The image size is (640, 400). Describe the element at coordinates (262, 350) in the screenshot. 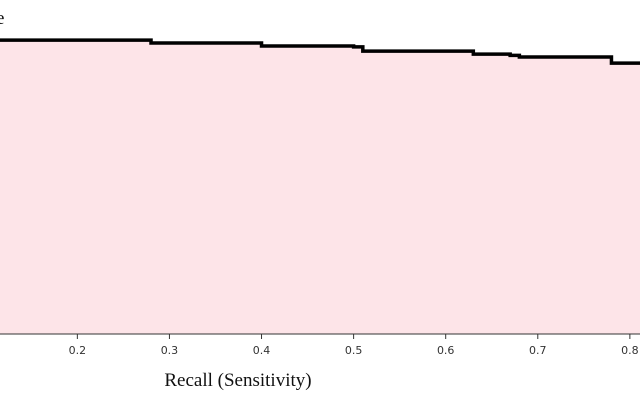

I see `x-tick-label: 0.4` at that location.